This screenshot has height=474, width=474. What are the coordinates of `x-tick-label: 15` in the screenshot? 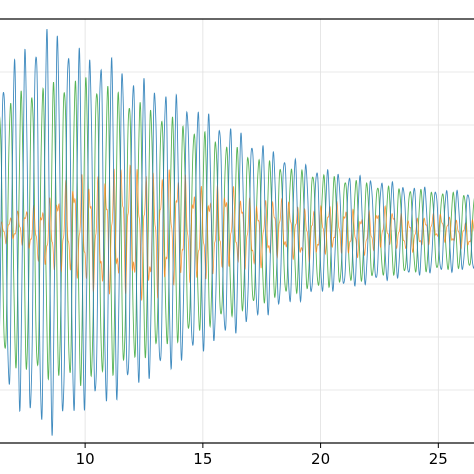 It's located at (202, 459).